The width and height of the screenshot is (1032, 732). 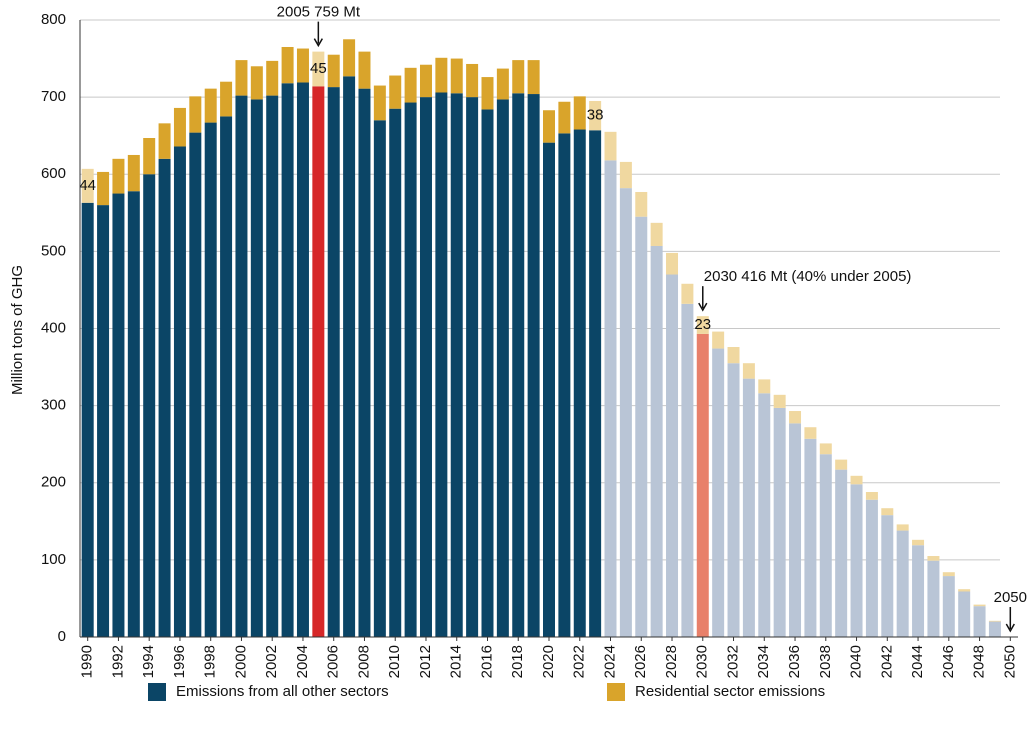 What do you see at coordinates (732, 661) in the screenshot?
I see `x-tick-label: 2032` at bounding box center [732, 661].